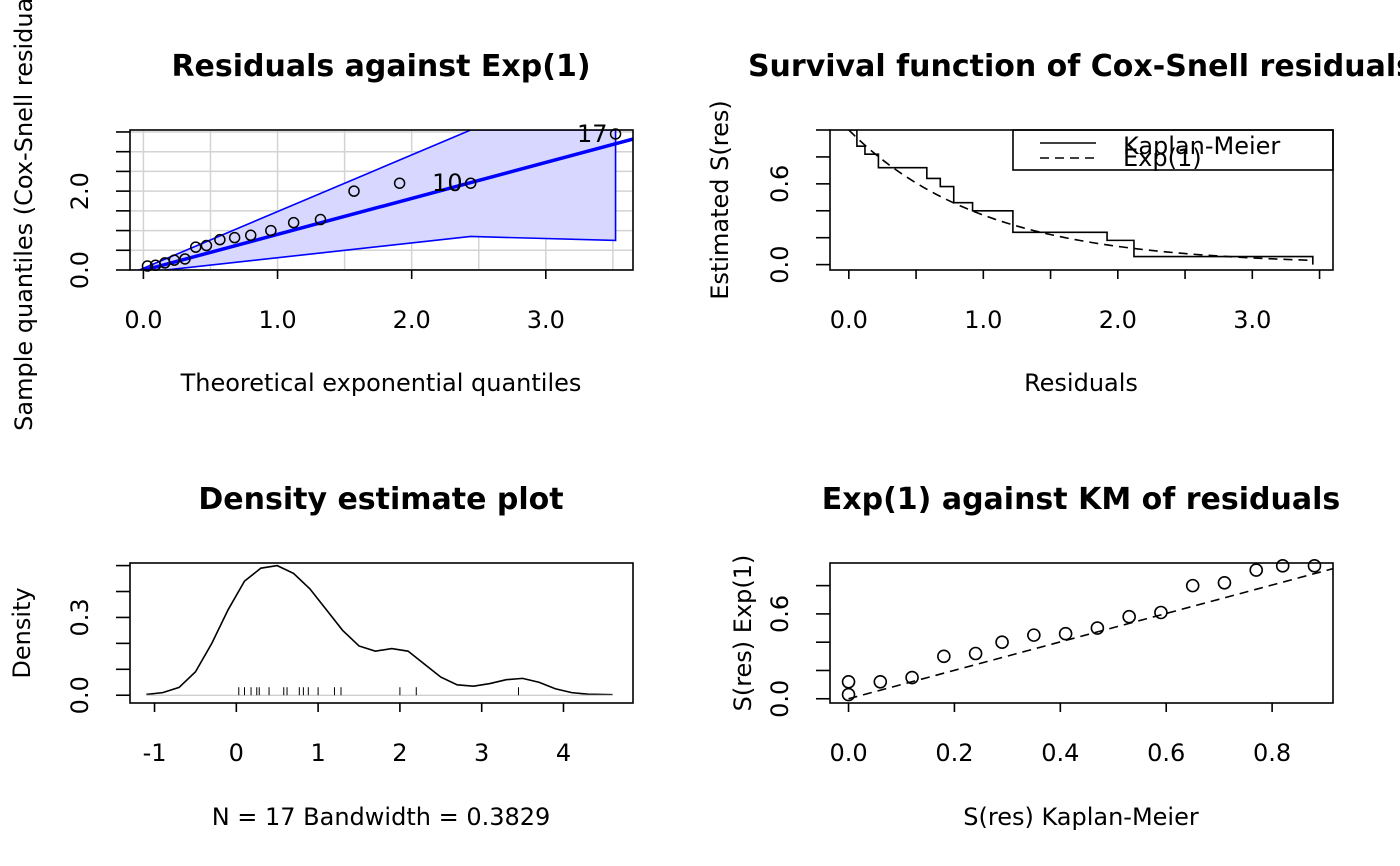  I want to click on legend-label-kaplan-meier: Kaplan-Meier, so click(1201, 146).